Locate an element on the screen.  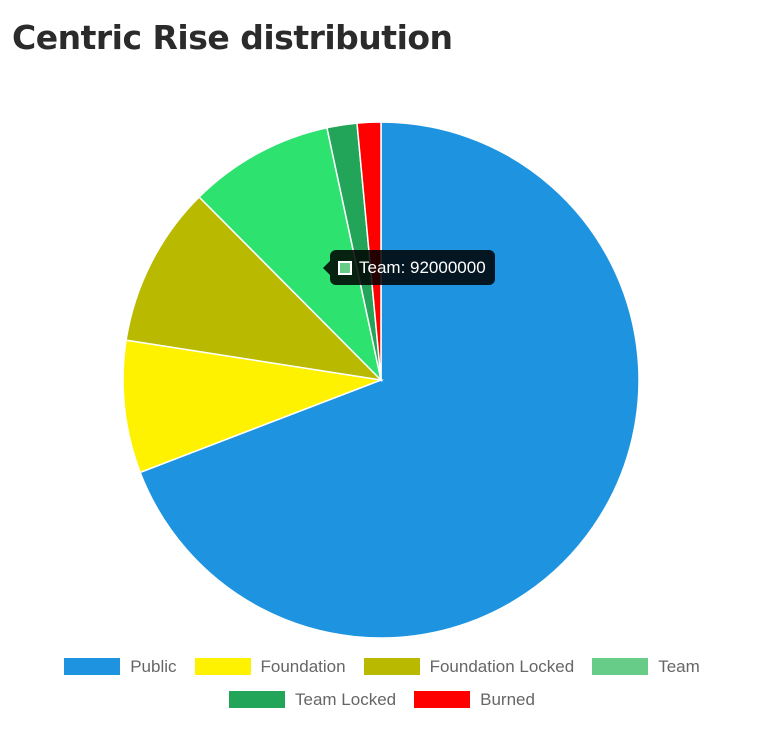
legend-item-foundation: Foundation is located at coordinates (270, 666).